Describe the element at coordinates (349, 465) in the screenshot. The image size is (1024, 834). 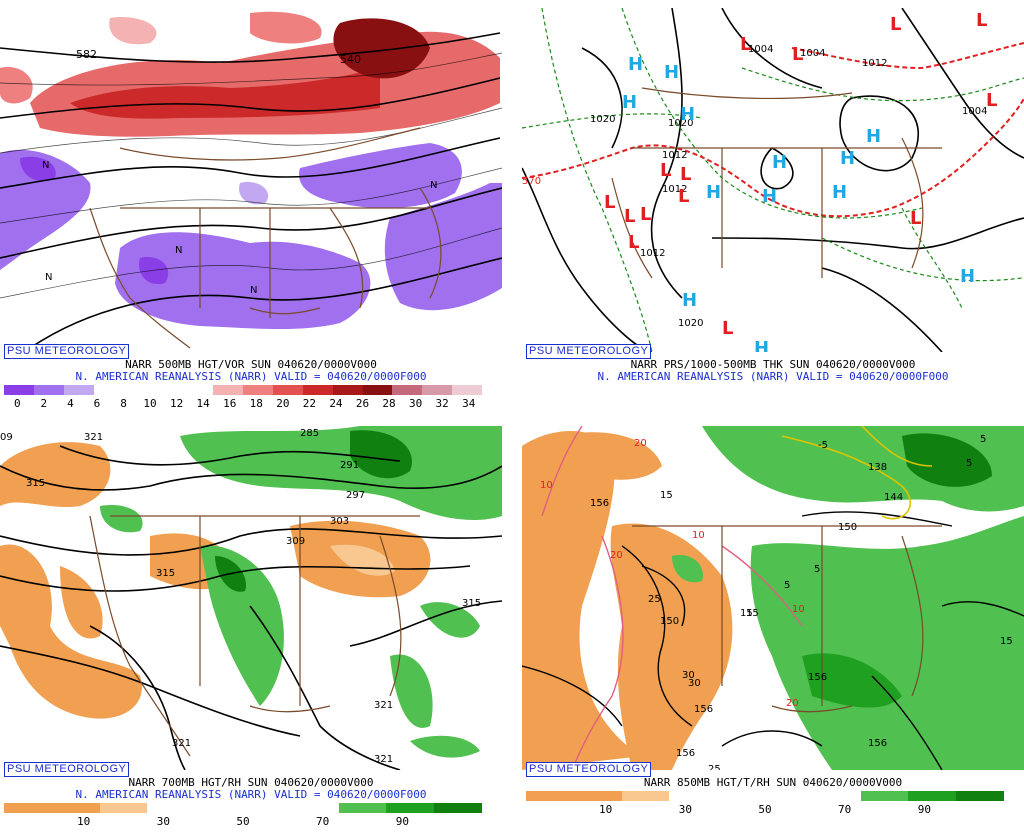
I see `height-label: 291` at that location.